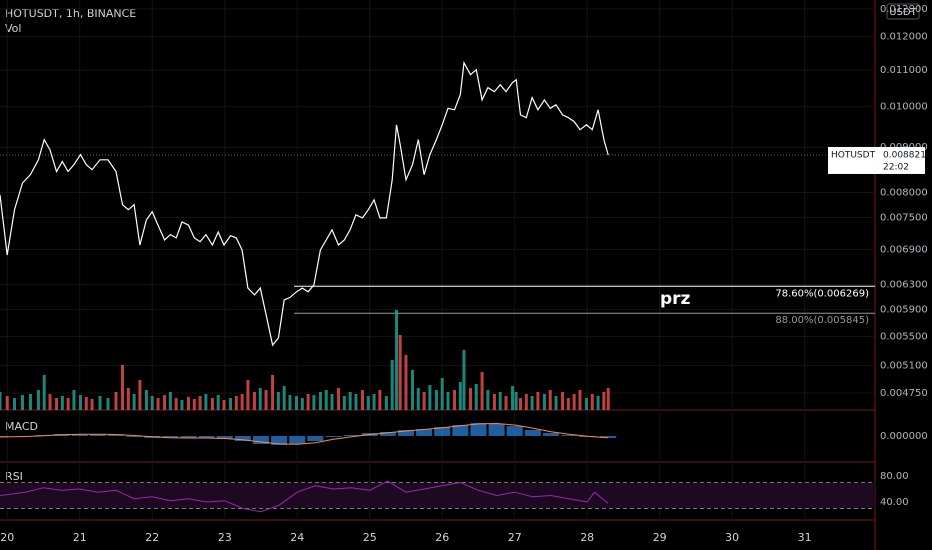 The width and height of the screenshot is (932, 550). Describe the element at coordinates (297, 537) in the screenshot. I see `x-tick-label: 24` at that location.